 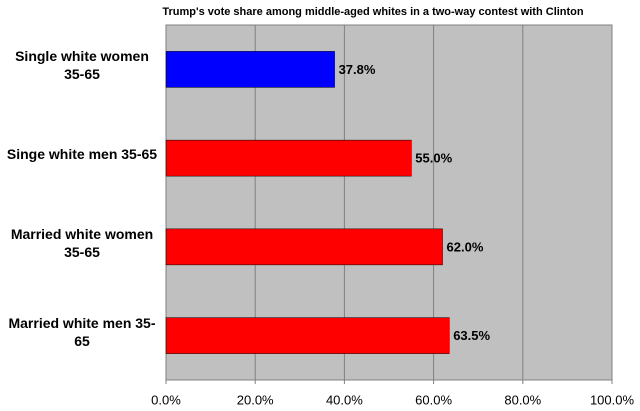 I want to click on y-tick-label: Married white women 35-65, so click(x=82, y=242).